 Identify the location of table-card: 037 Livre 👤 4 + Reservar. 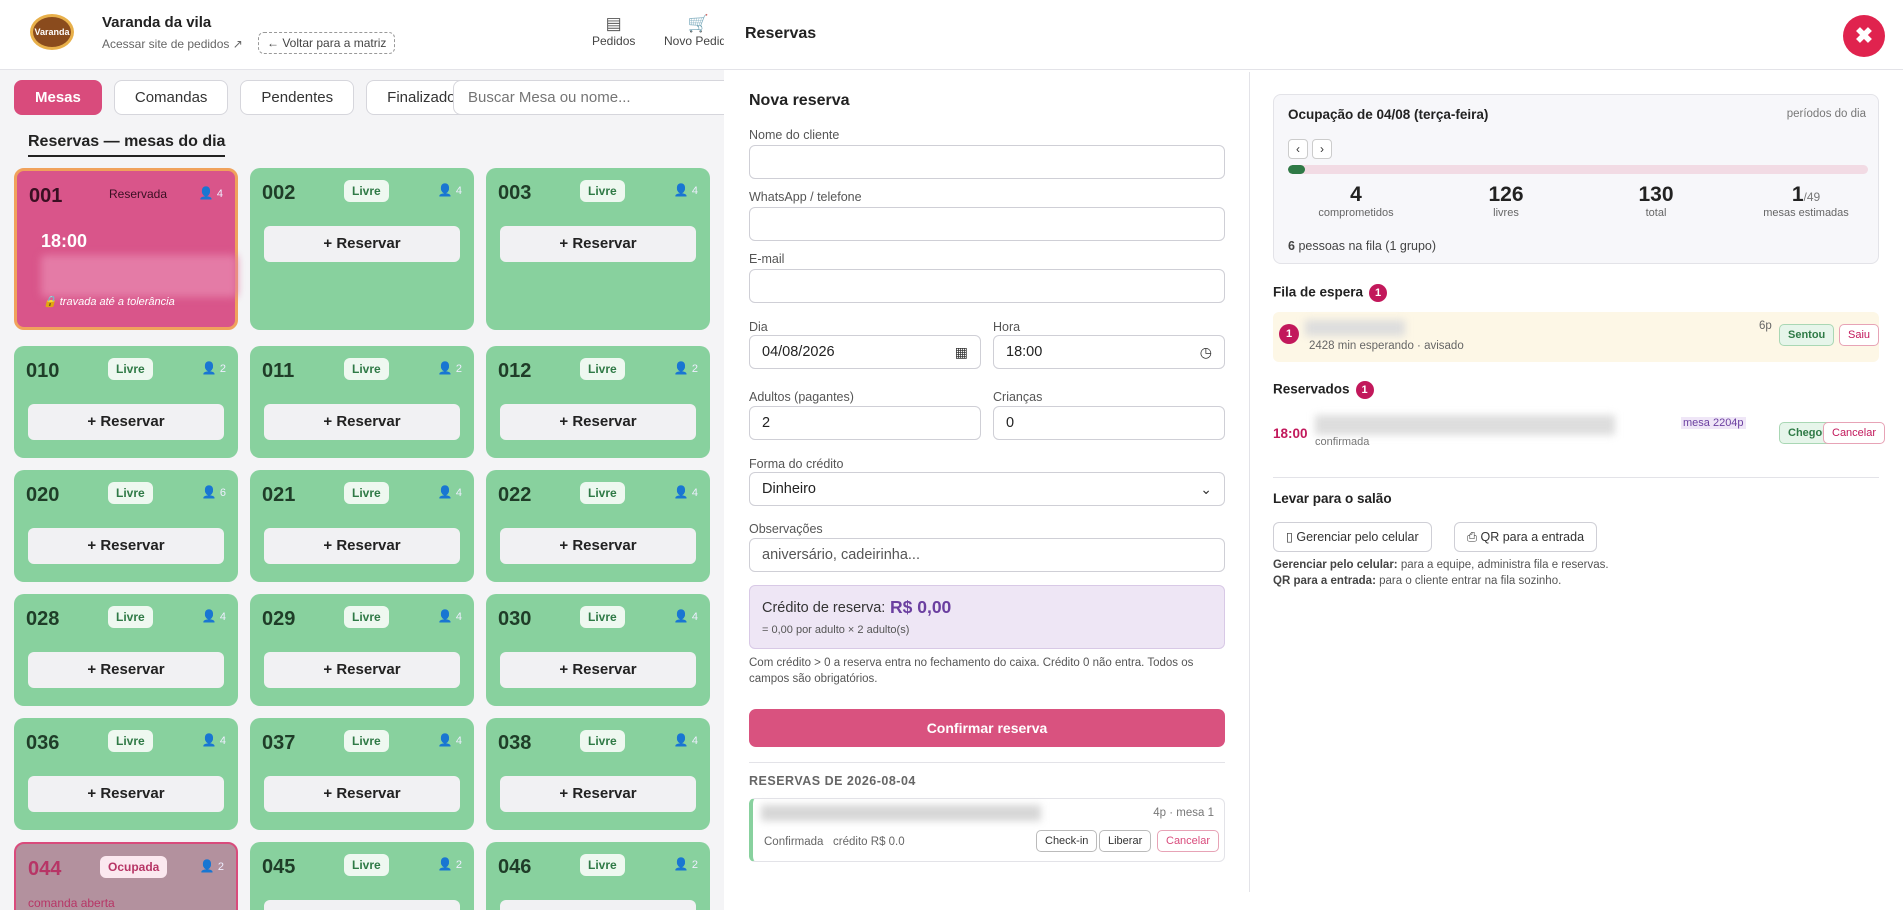
(362, 774).